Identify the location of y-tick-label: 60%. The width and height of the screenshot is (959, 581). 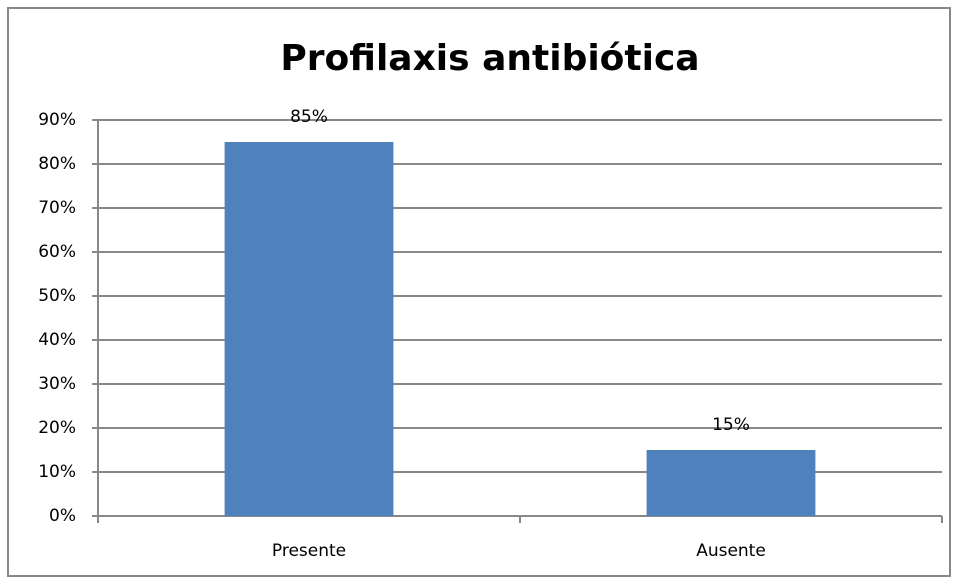
(57, 252).